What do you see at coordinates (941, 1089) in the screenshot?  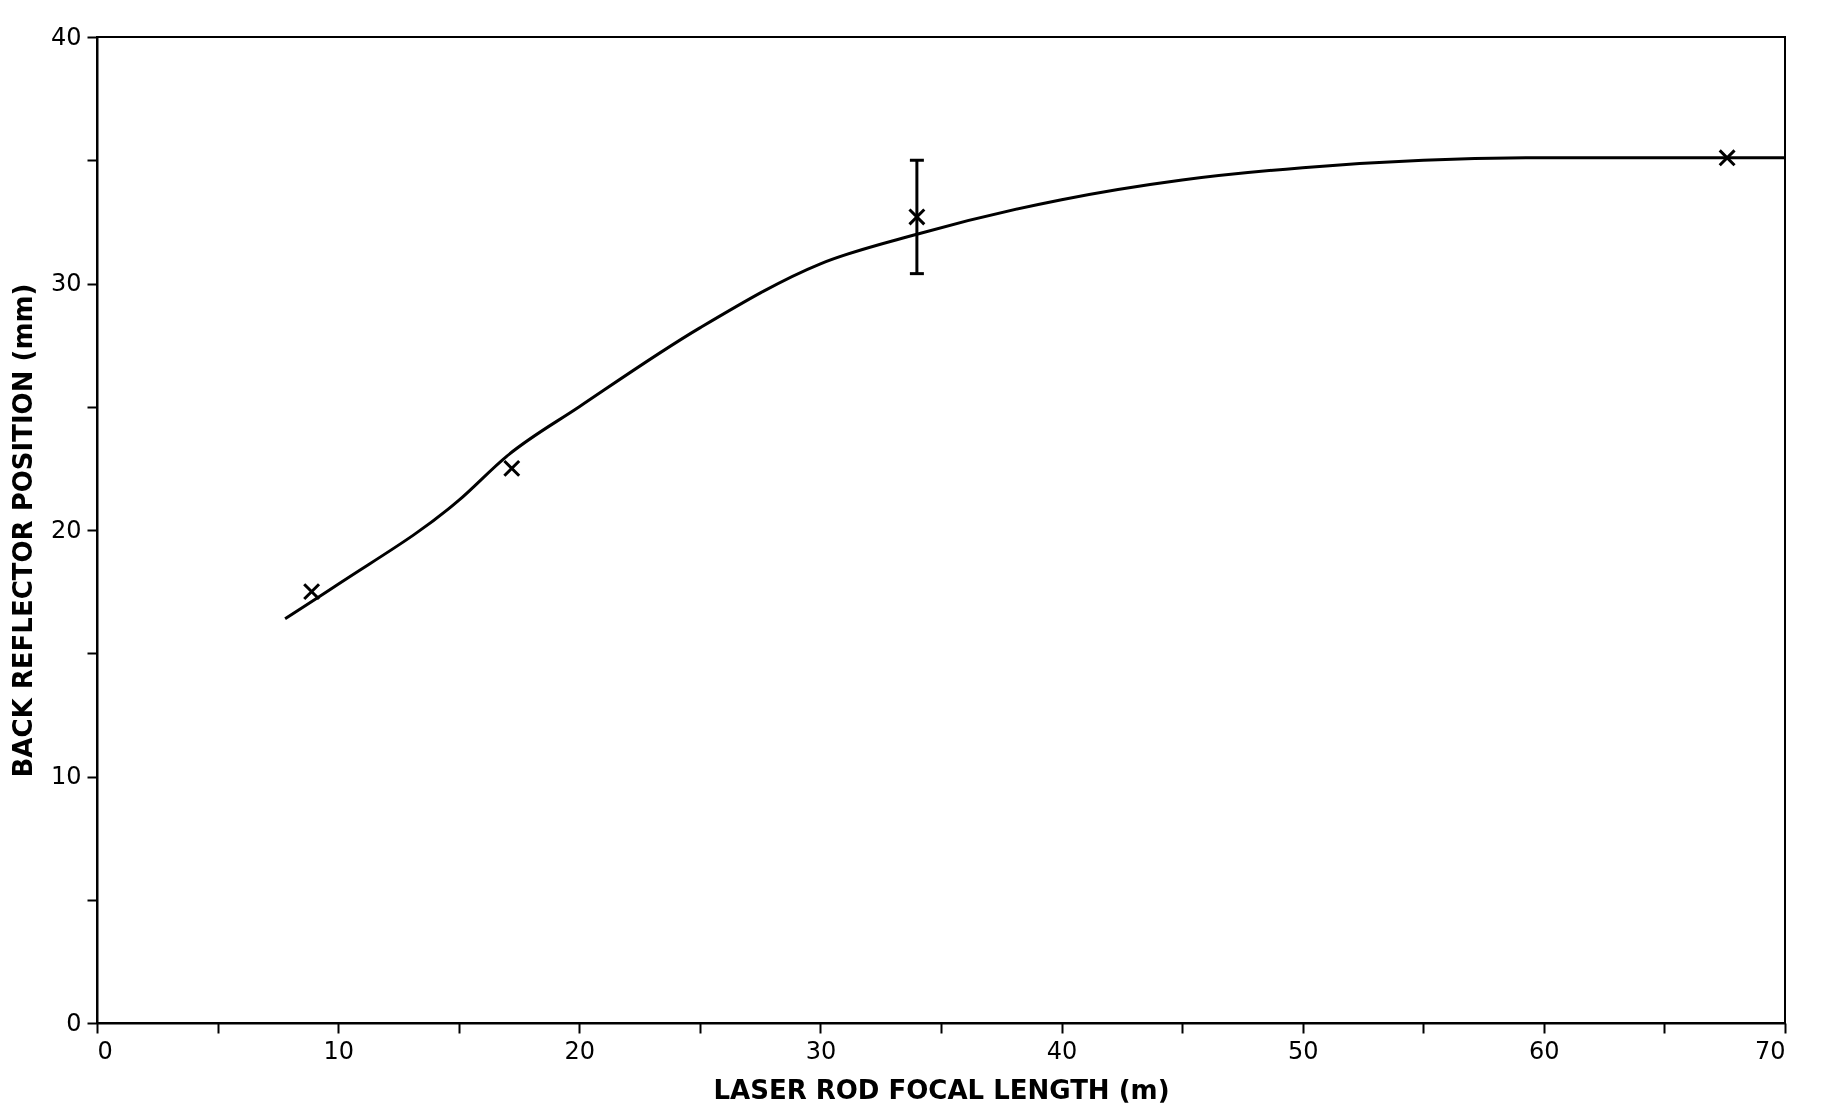 I see `x-axis-title: LASER ROD FOCAL LENGTH (m)` at bounding box center [941, 1089].